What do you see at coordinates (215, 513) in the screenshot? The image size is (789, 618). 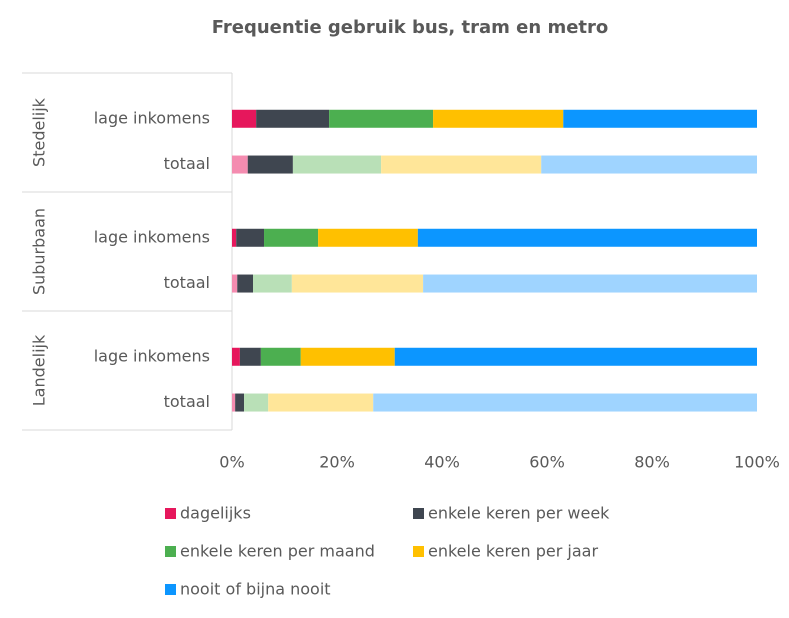 I see `legend-label: dagelijks` at bounding box center [215, 513].